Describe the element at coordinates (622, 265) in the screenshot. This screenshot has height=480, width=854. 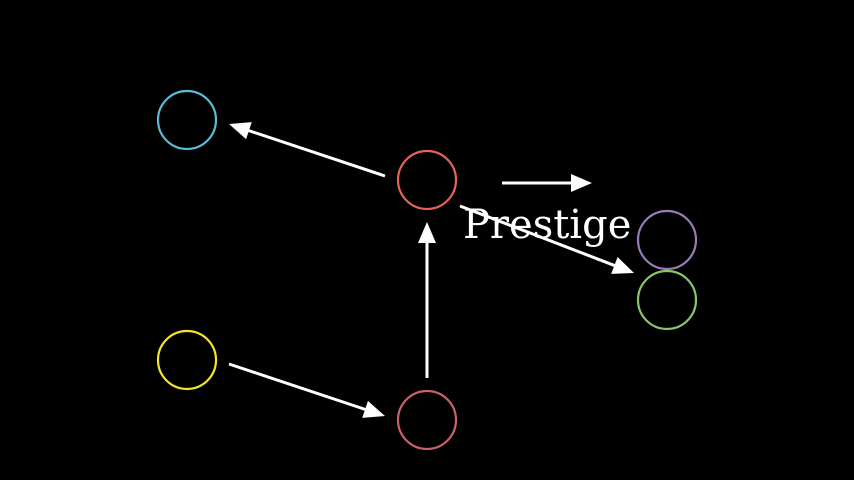
I see `edge-red-to-green-arrow-head` at that location.